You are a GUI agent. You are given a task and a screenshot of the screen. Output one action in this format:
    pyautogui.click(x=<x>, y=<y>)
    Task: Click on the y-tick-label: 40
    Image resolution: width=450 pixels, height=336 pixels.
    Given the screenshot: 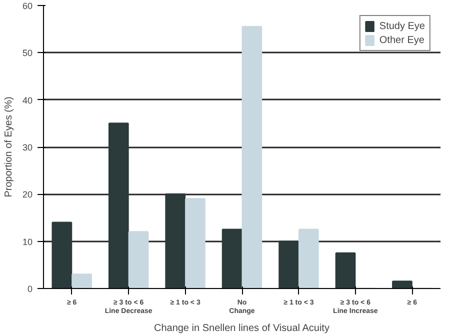 What is the action you would take?
    pyautogui.click(x=27, y=100)
    